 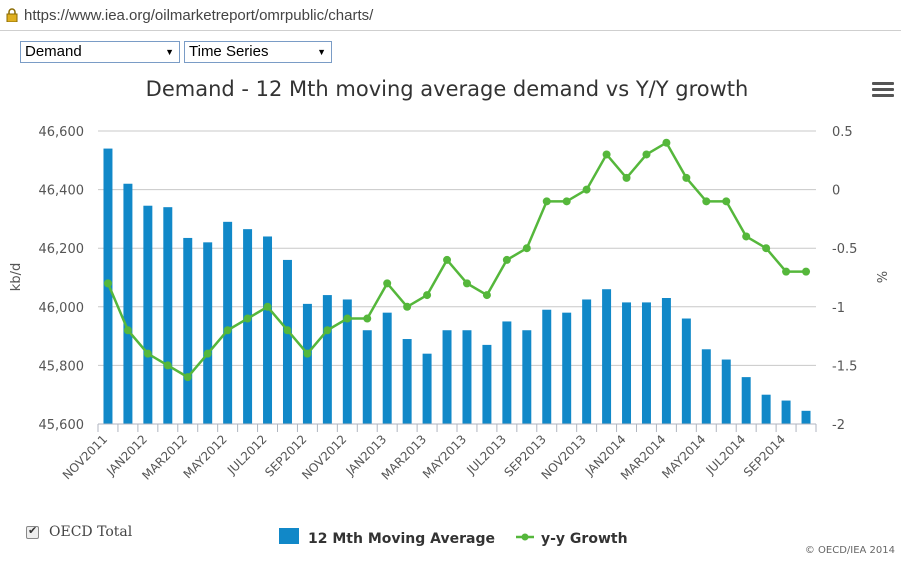 I want to click on y2-tick-label: 0, so click(x=836, y=191).